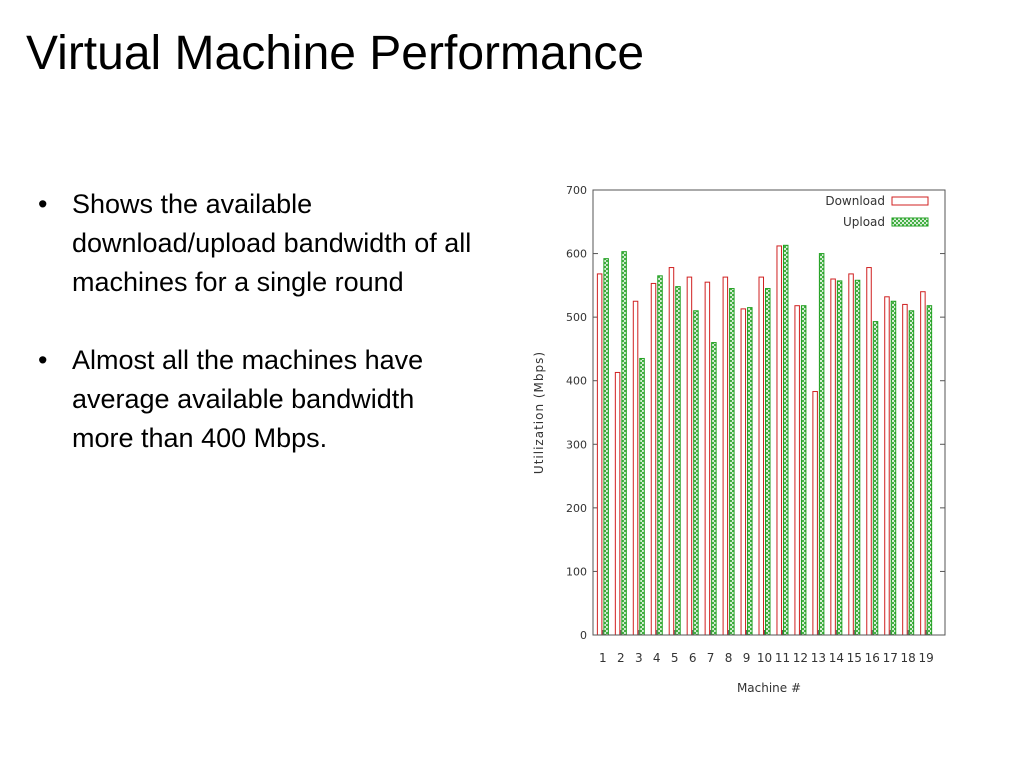  I want to click on x-tick-label: 11, so click(782, 658).